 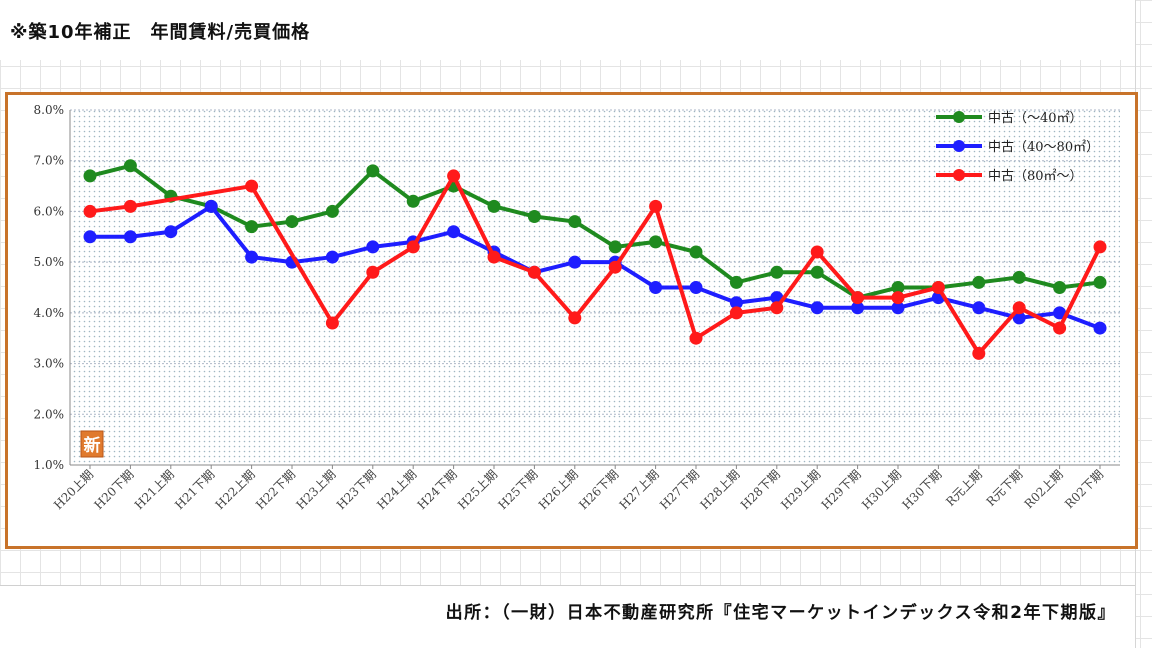 I want to click on x-tick-label: H27下期, so click(x=679, y=489).